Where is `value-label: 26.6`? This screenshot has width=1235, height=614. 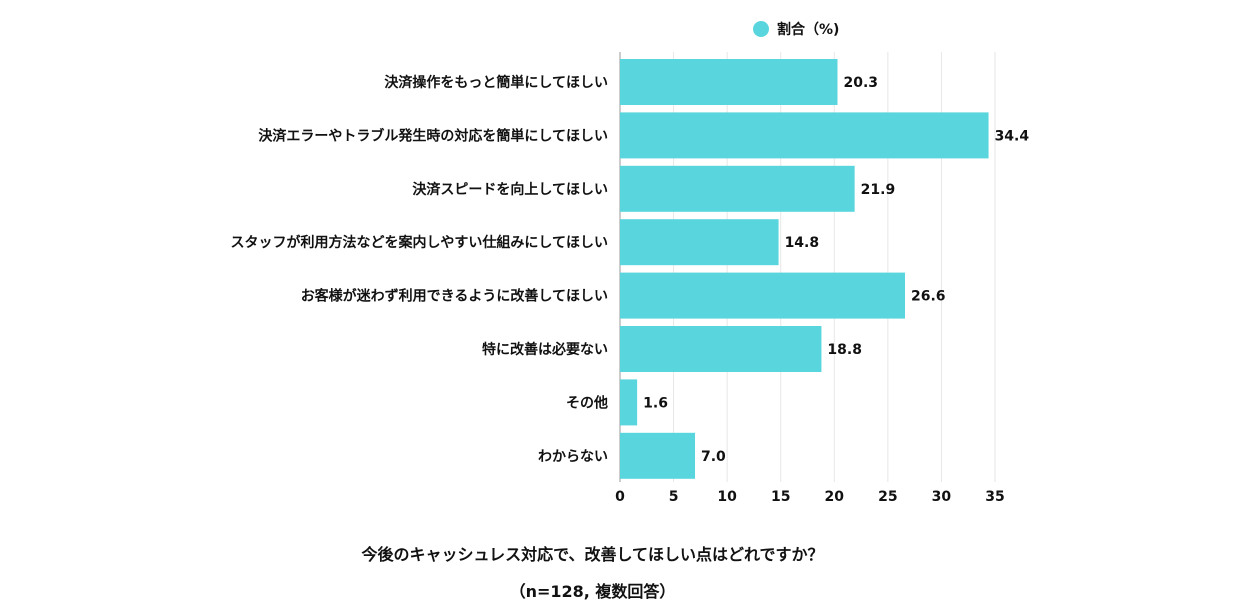 value-label: 26.6 is located at coordinates (928, 297).